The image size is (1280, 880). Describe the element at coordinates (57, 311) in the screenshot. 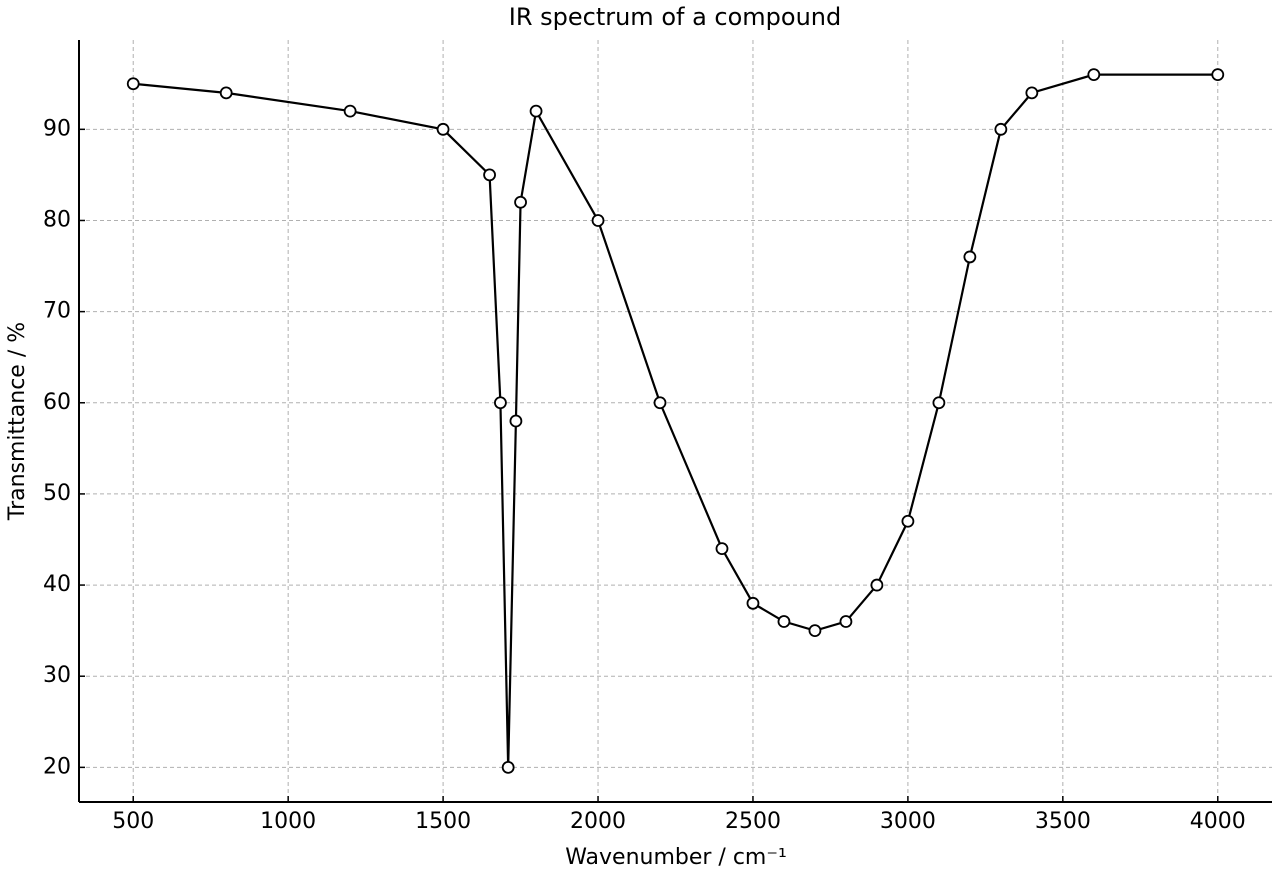

I see `y-tick-label: 70` at that location.